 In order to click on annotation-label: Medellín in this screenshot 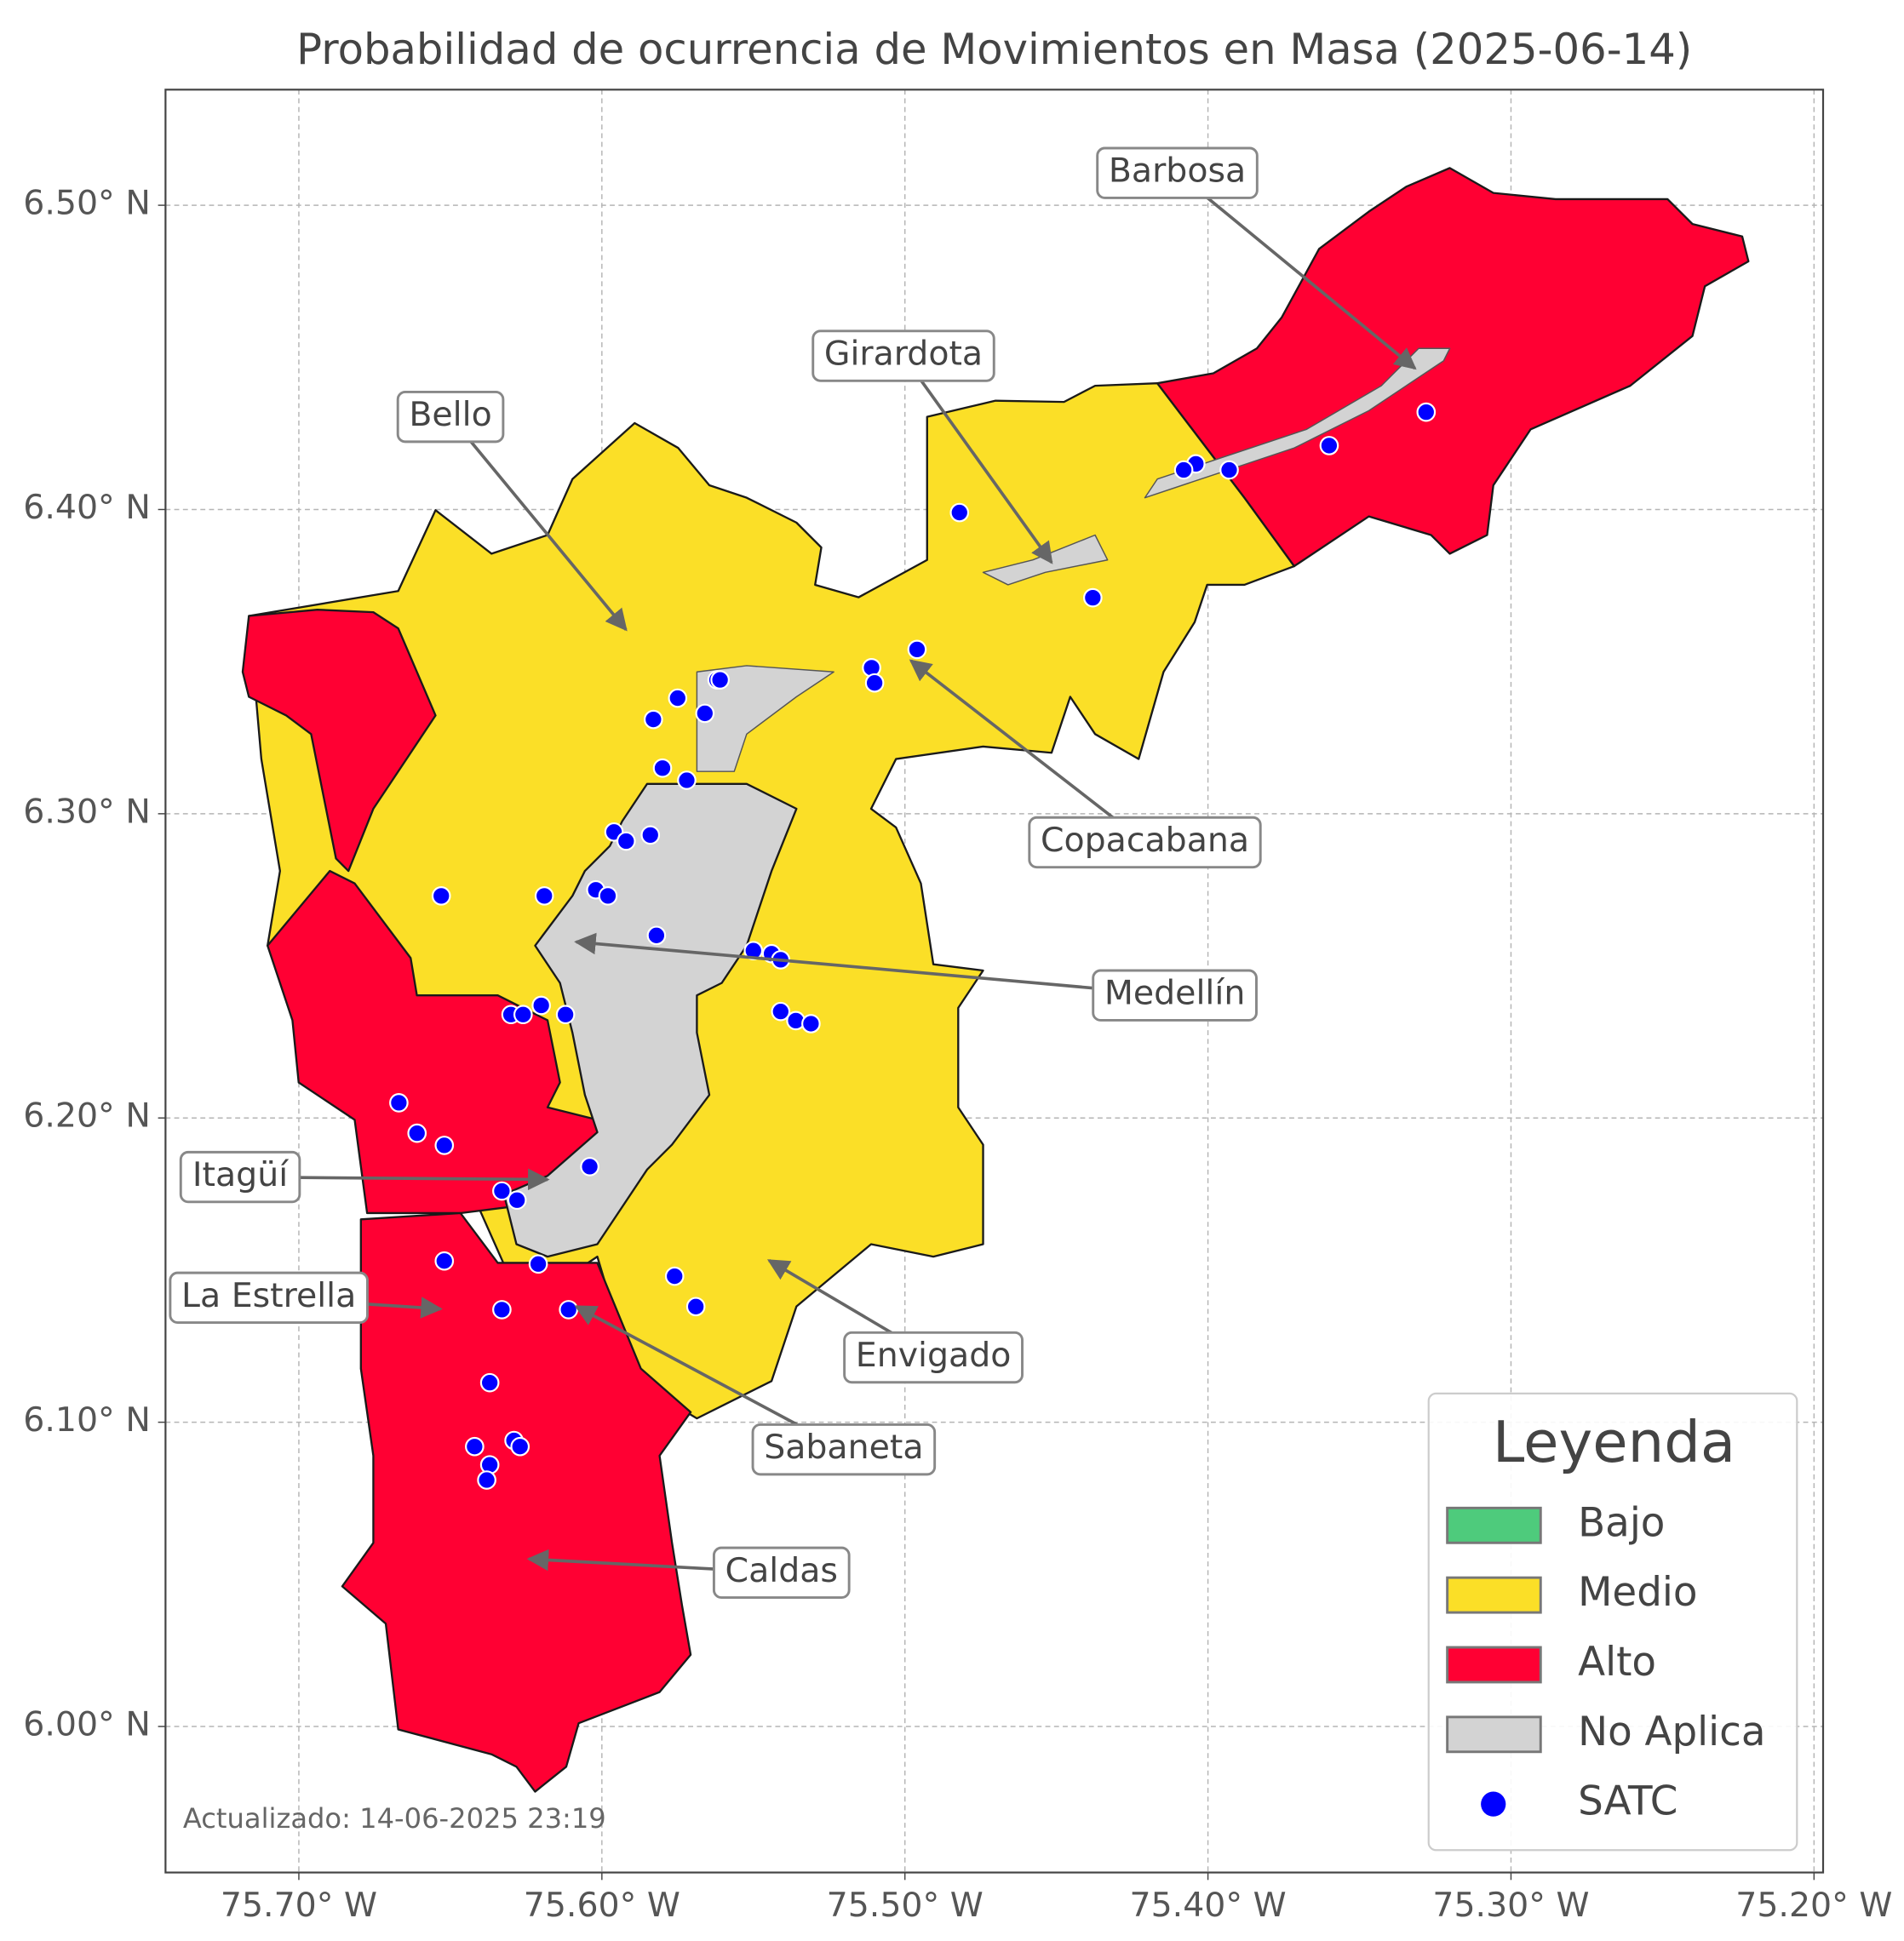, I will do `click(1175, 994)`.